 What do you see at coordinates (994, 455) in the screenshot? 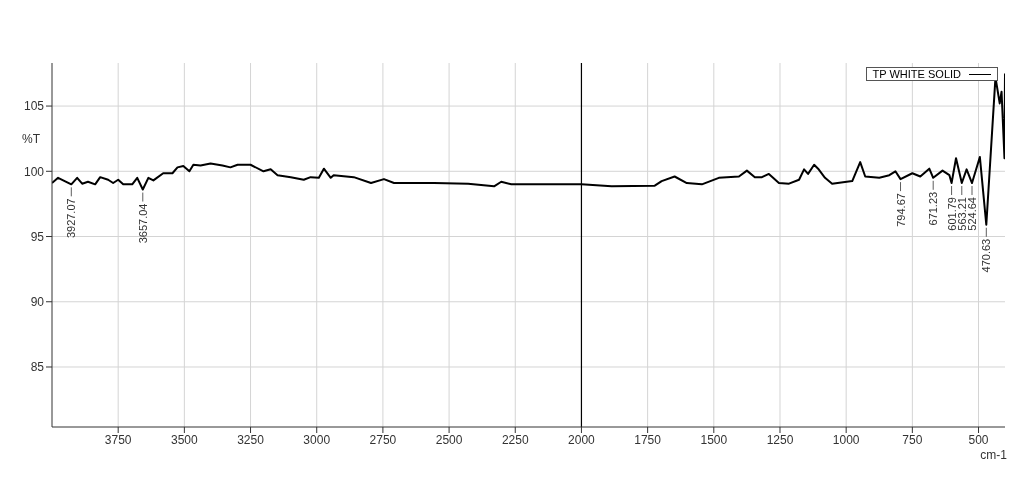
I see `x-axis-title: cm-1` at bounding box center [994, 455].